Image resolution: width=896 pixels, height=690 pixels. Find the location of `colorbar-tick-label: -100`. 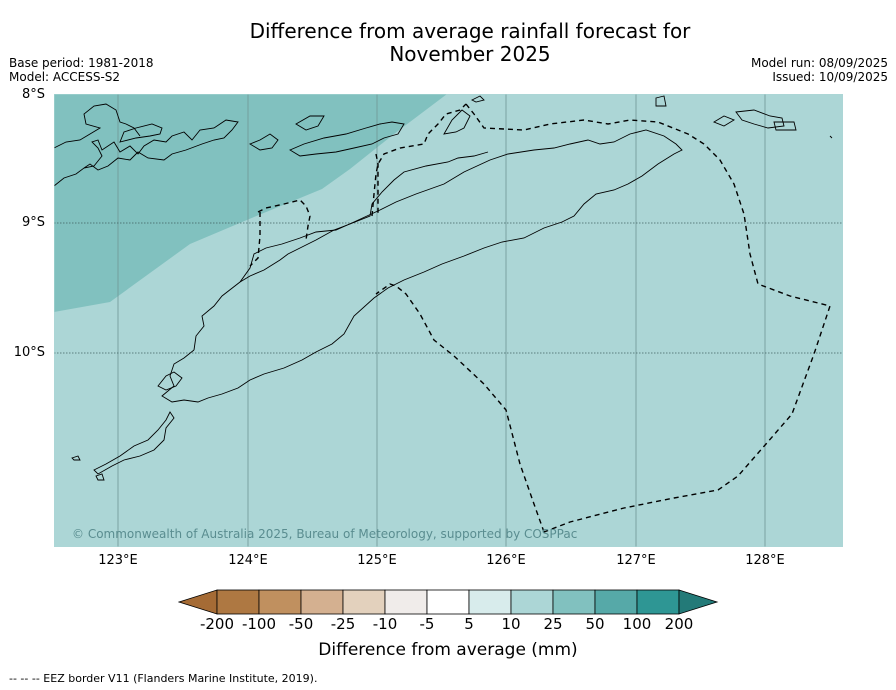

colorbar-tick-label: -100 is located at coordinates (259, 624).